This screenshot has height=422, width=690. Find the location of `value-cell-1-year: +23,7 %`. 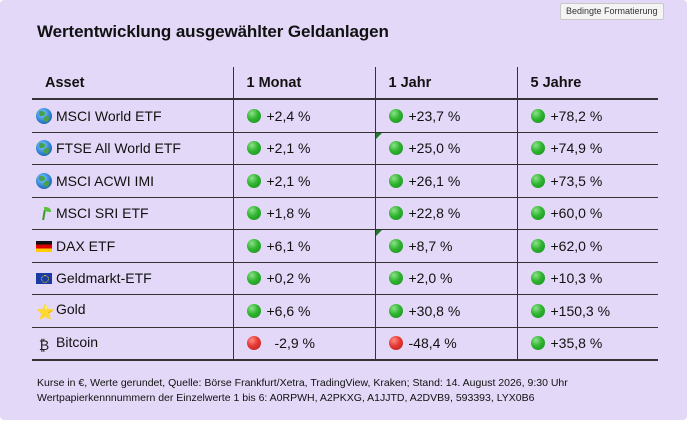

value-cell-1-year: +23,7 % is located at coordinates (446, 115).